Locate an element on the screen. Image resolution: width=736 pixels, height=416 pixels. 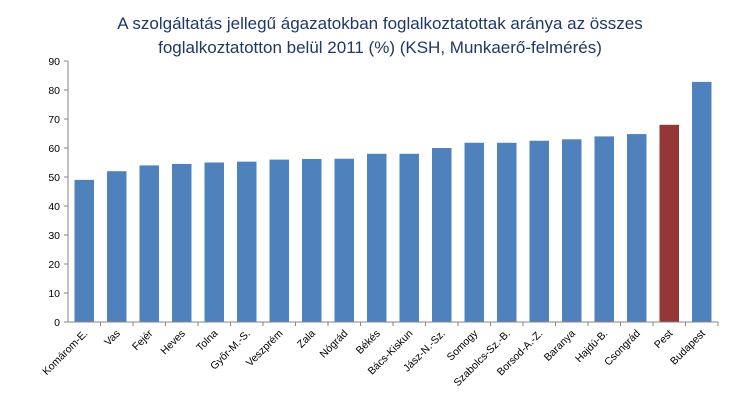
x-tick-label: Tolna is located at coordinates (207, 341).